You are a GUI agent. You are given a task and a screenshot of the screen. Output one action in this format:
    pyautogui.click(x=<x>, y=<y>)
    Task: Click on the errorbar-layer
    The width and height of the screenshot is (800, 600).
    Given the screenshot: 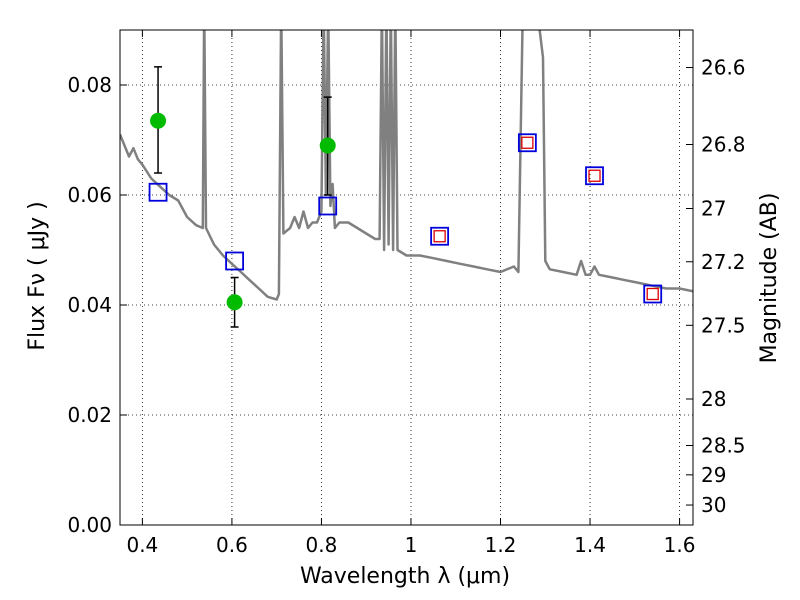 What is the action you would take?
    pyautogui.click(x=243, y=197)
    